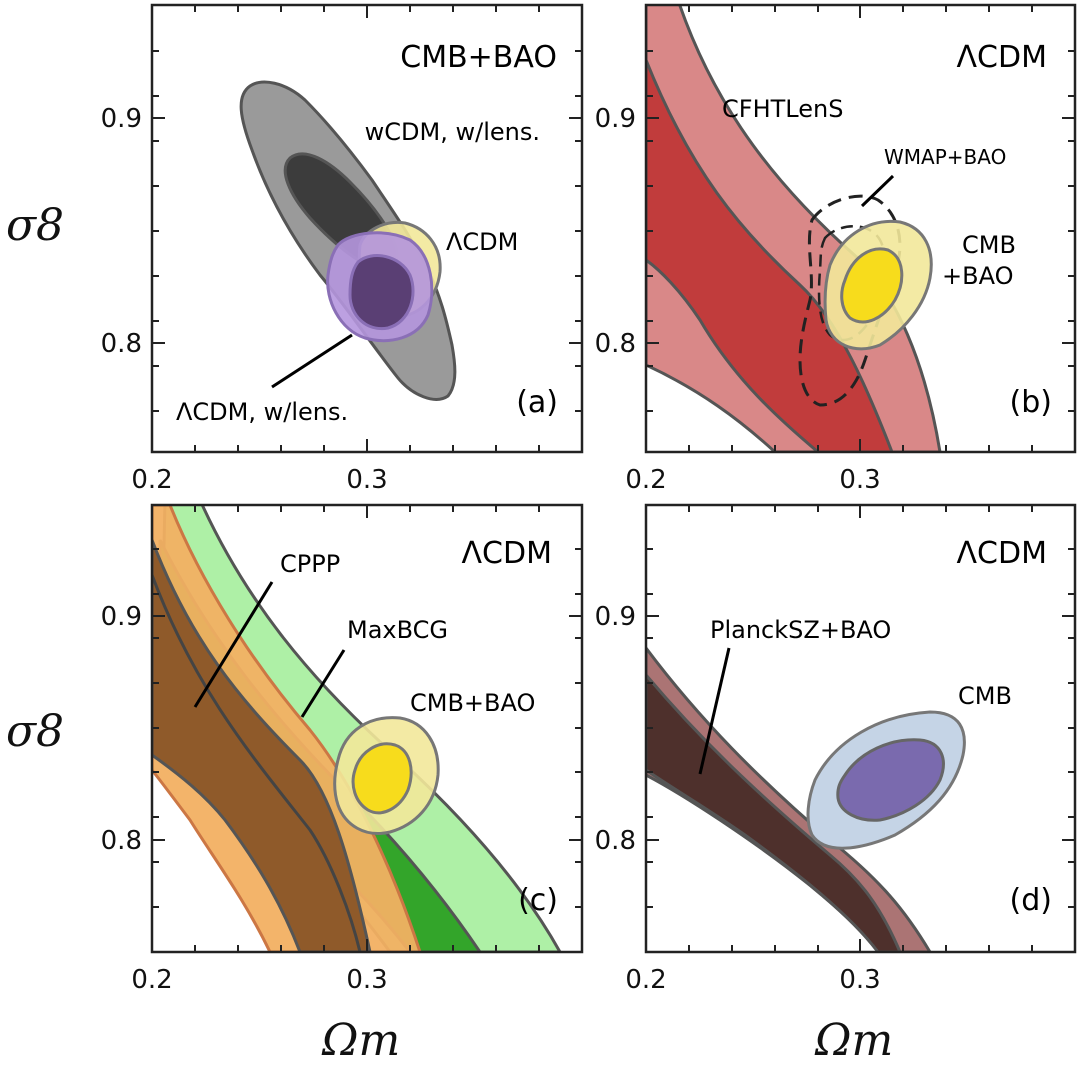 This screenshot has width=1081, height=1067. I want to click on ytick-c-09: 0.9, so click(121, 617).